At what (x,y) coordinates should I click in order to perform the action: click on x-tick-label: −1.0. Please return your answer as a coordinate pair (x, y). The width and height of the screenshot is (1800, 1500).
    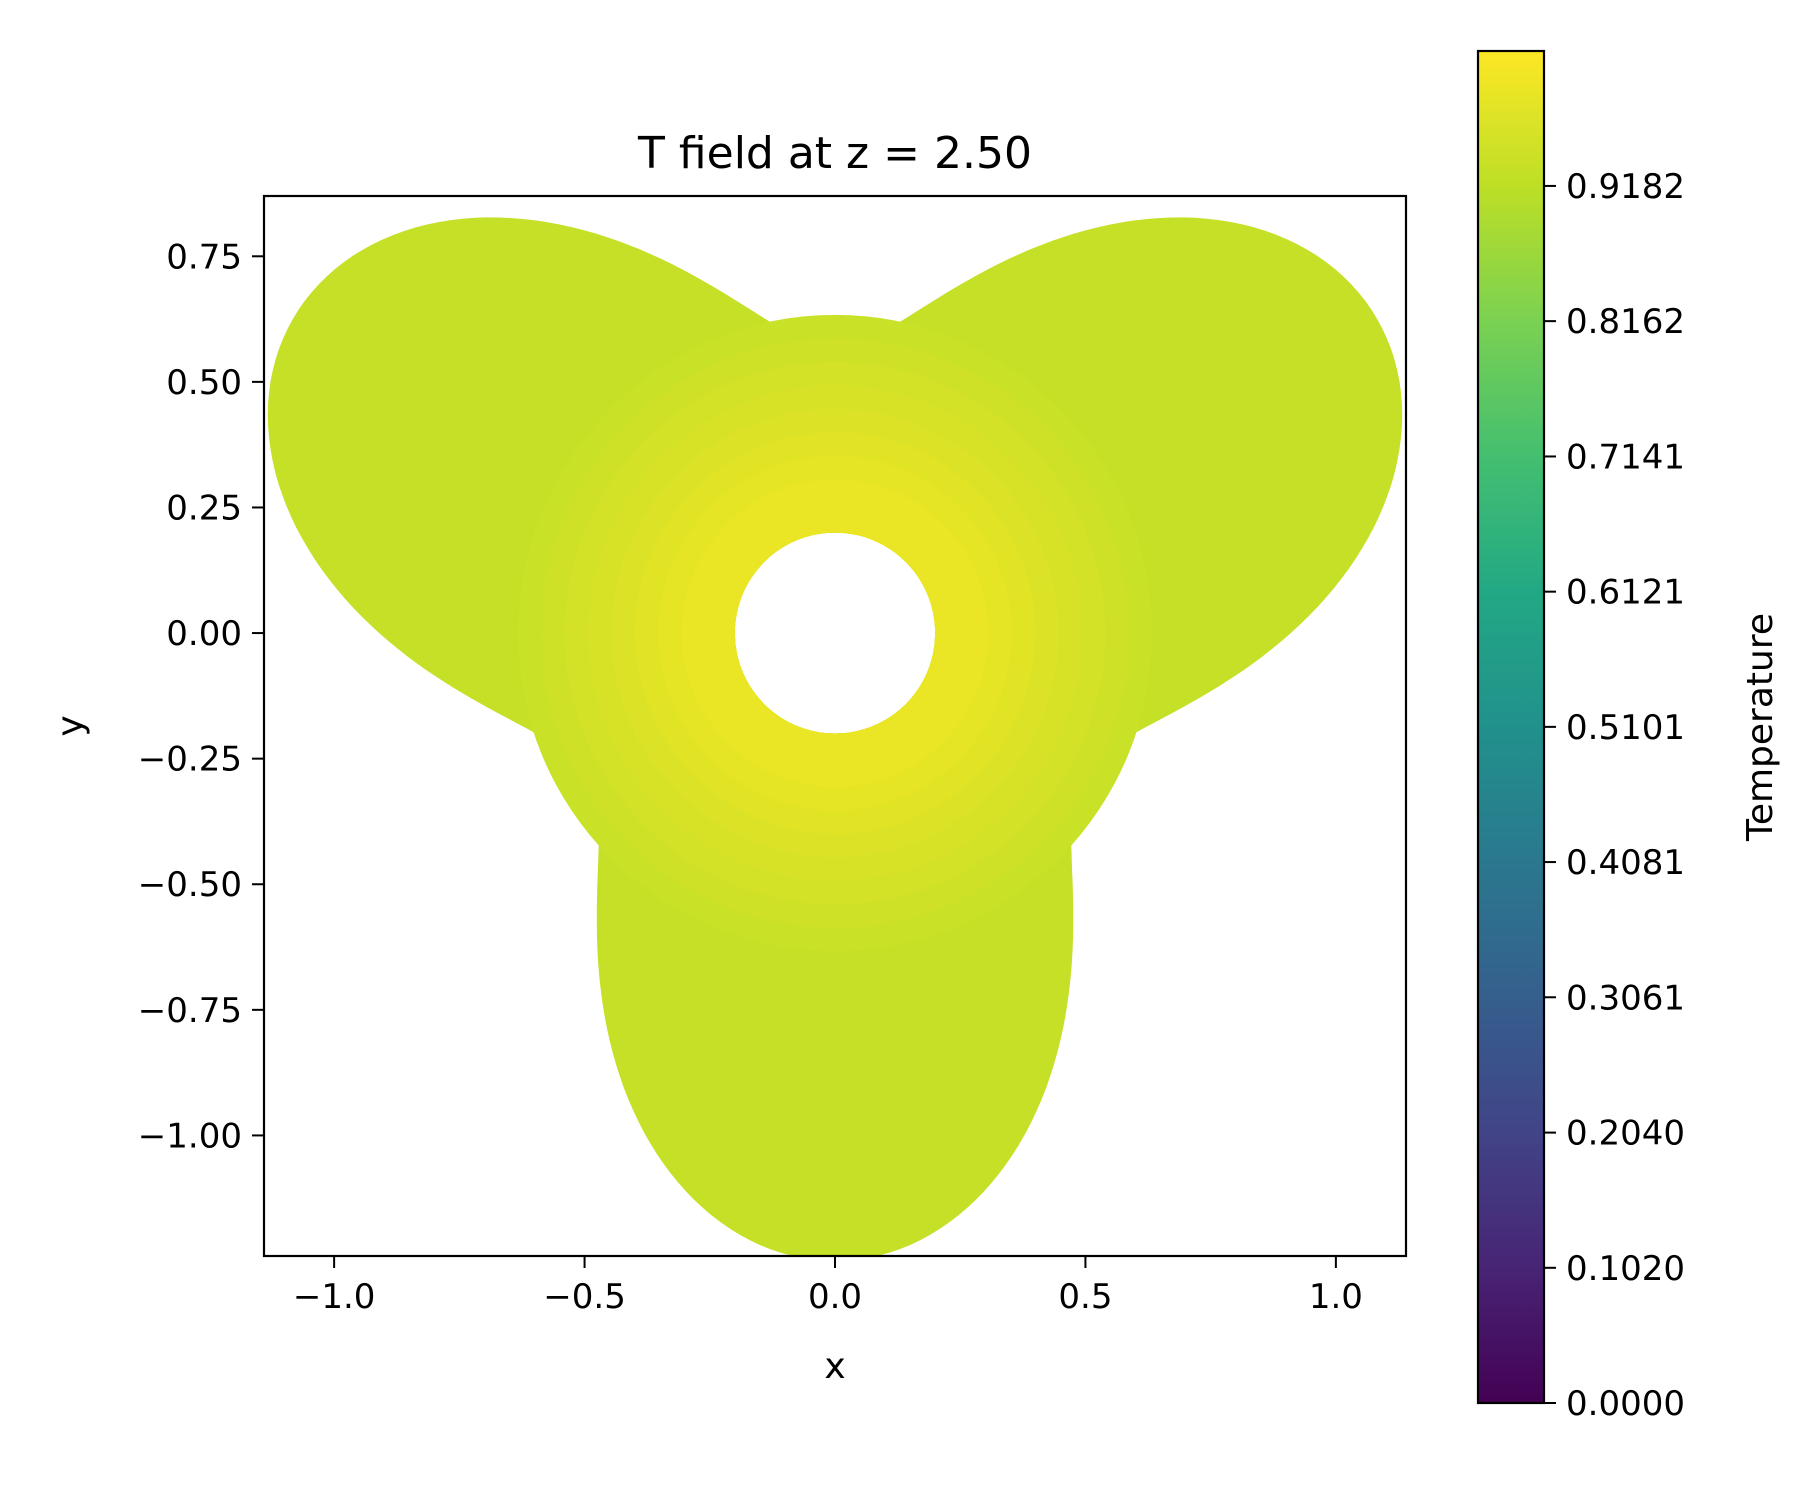
    Looking at the image, I should click on (334, 1297).